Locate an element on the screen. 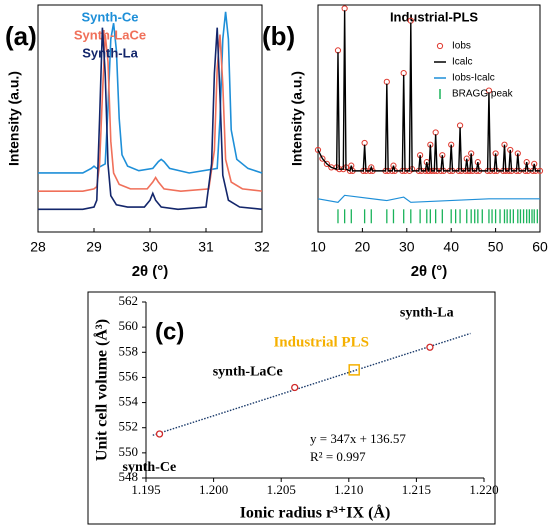  y-axis-label: Unit cell volume (Å³) is located at coordinates (102, 390).